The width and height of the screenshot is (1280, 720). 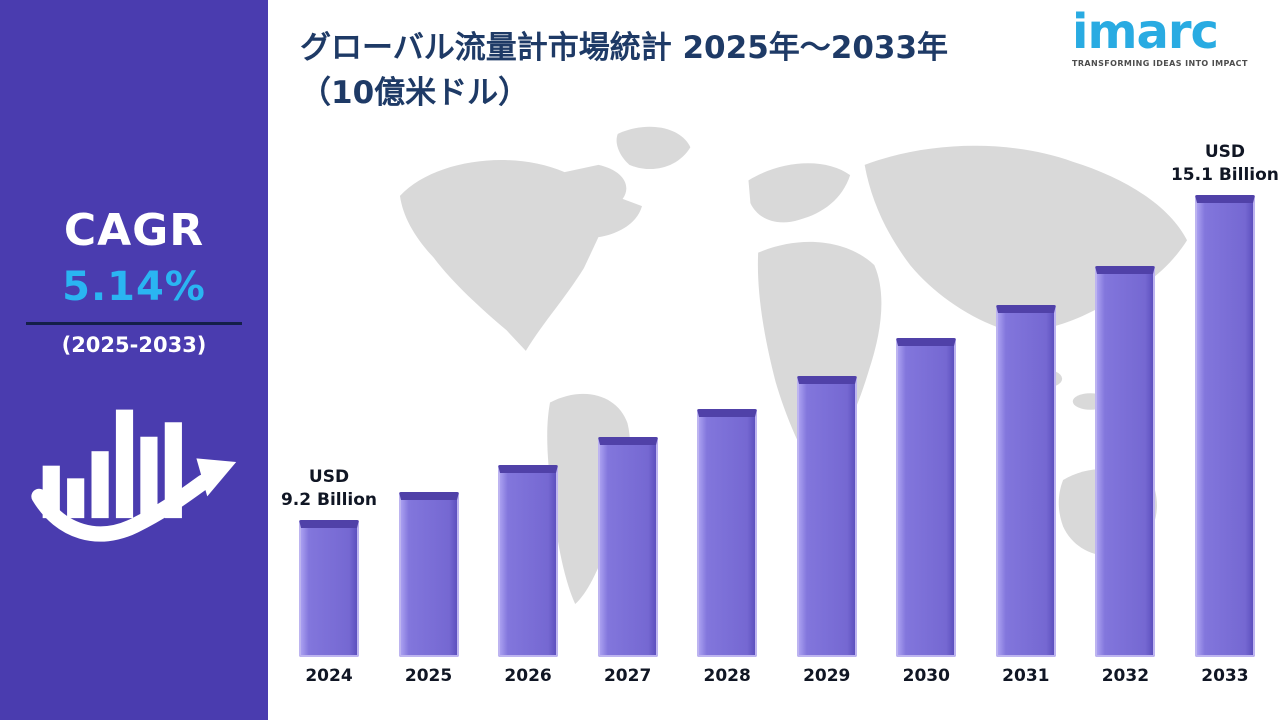 What do you see at coordinates (1225, 676) in the screenshot?
I see `x-axis-label-2033: 2033` at bounding box center [1225, 676].